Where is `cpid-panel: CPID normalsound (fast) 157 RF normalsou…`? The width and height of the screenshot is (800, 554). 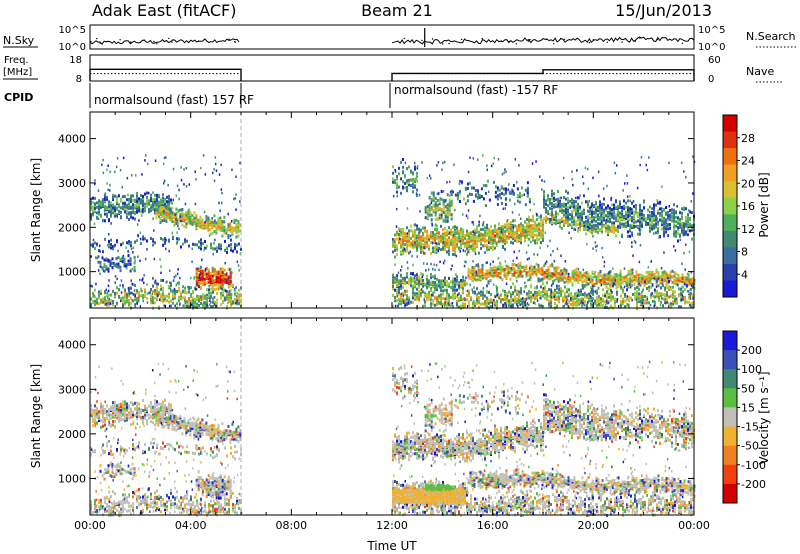 cpid-panel: CPID normalsound (fast) 157 RF normalsou… is located at coordinates (281, 95).